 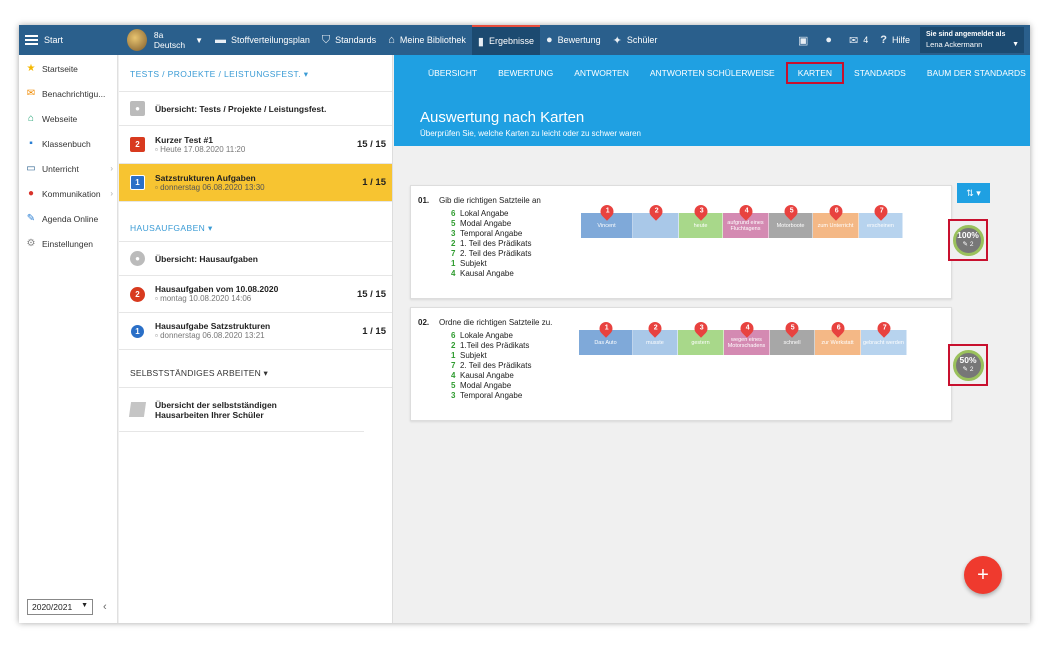 I want to click on students-icon: ✦, so click(x=617, y=40).